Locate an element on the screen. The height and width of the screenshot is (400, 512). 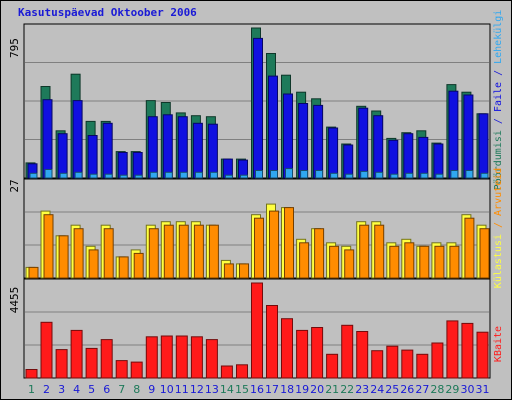
legend-part-2: Arvuteid is located at coordinates (498, 192).